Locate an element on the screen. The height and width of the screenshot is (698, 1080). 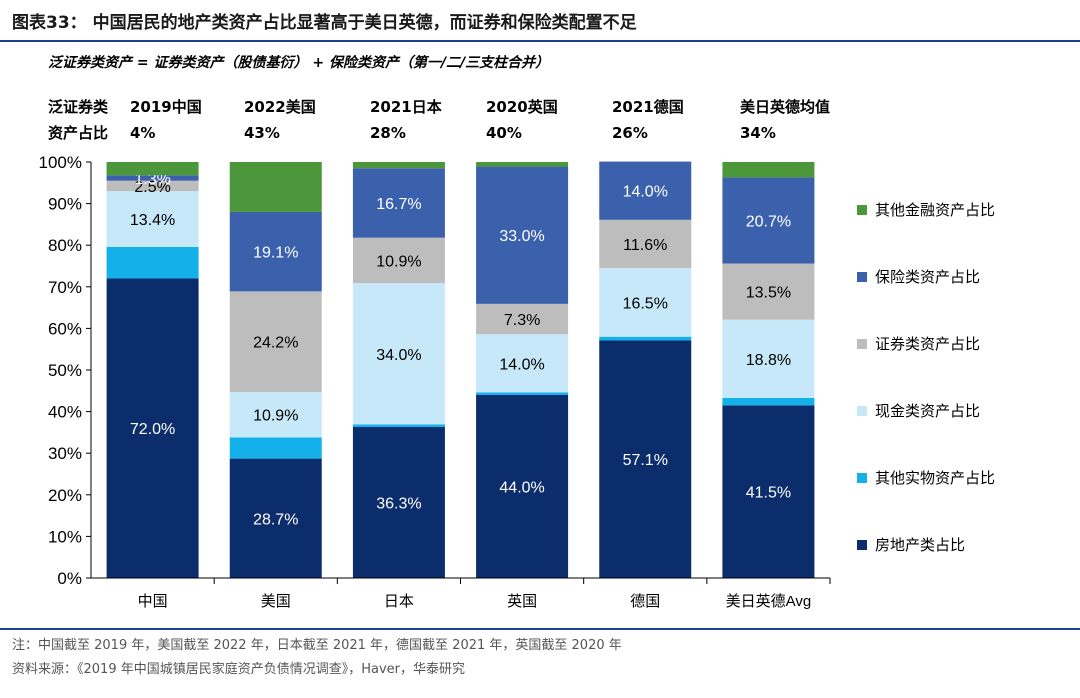
y-tick-label: 50% is located at coordinates (65, 370).